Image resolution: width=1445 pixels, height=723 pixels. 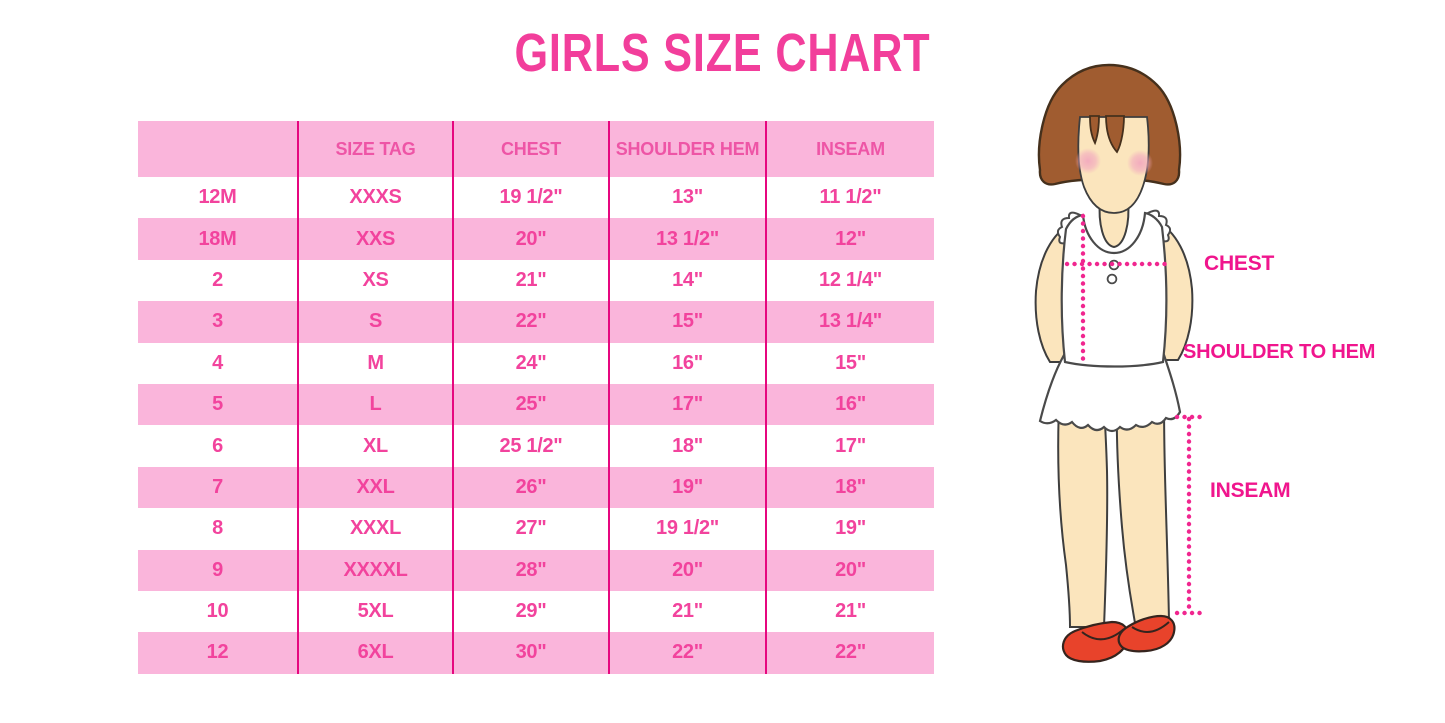 What do you see at coordinates (530, 529) in the screenshot?
I see `table-cell: 27"` at bounding box center [530, 529].